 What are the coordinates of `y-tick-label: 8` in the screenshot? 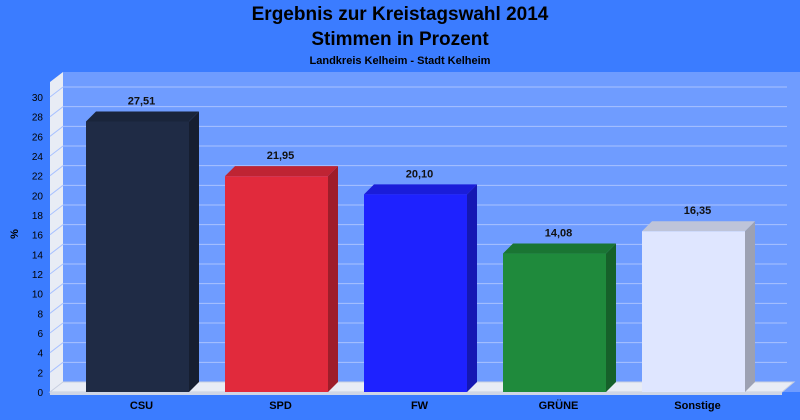 It's located at (40, 314).